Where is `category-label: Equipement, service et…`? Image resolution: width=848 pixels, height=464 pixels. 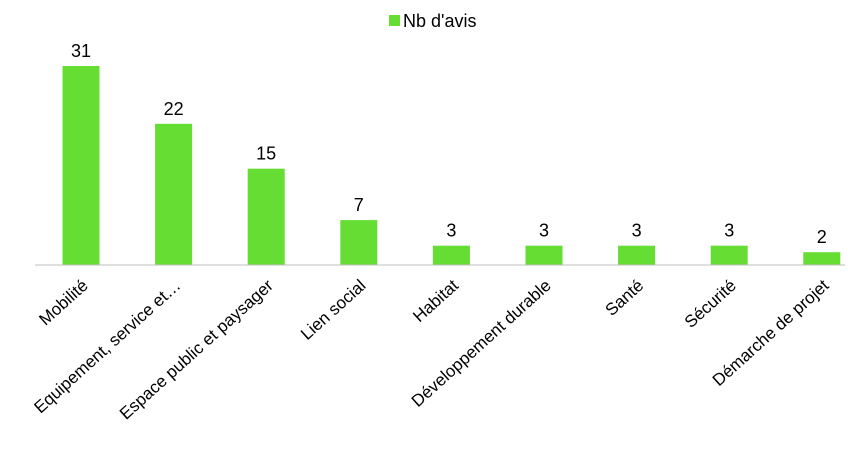
category-label: Equipement, service et… is located at coordinates (107, 346).